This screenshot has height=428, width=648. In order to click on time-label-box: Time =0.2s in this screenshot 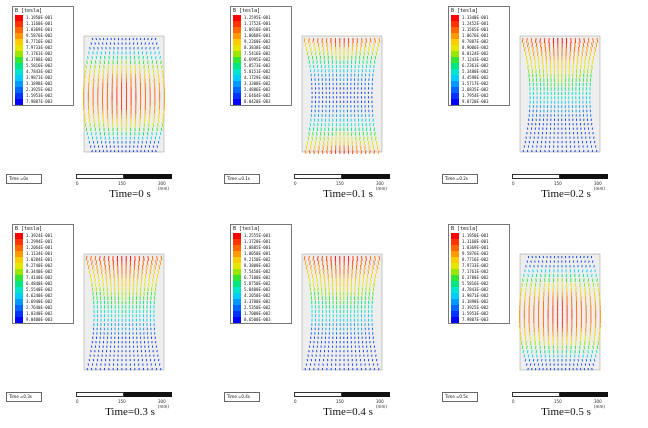, I will do `click(460, 179)`.